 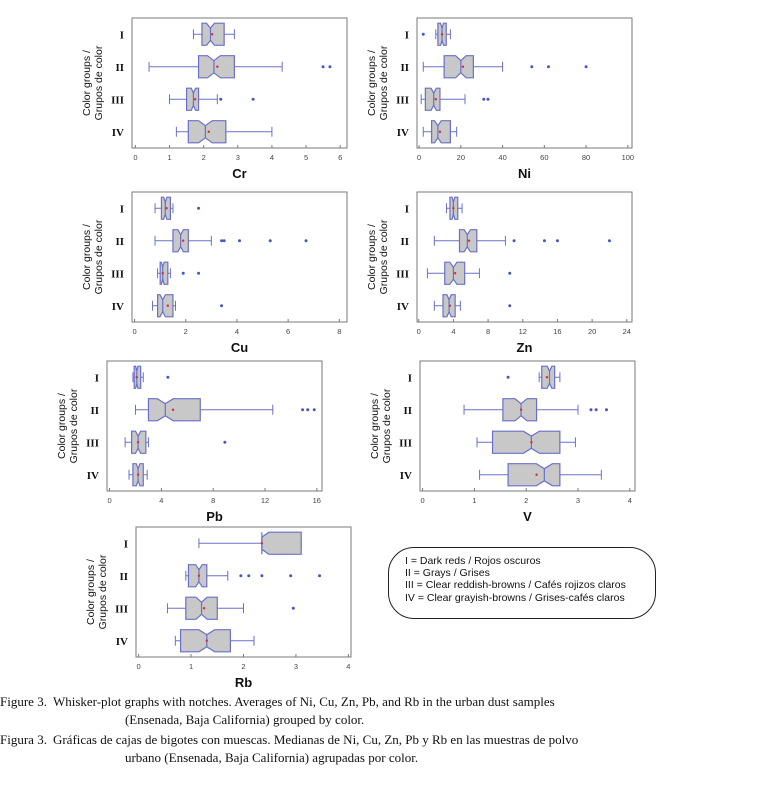 What do you see at coordinates (527, 516) in the screenshot?
I see `element-label: V` at bounding box center [527, 516].